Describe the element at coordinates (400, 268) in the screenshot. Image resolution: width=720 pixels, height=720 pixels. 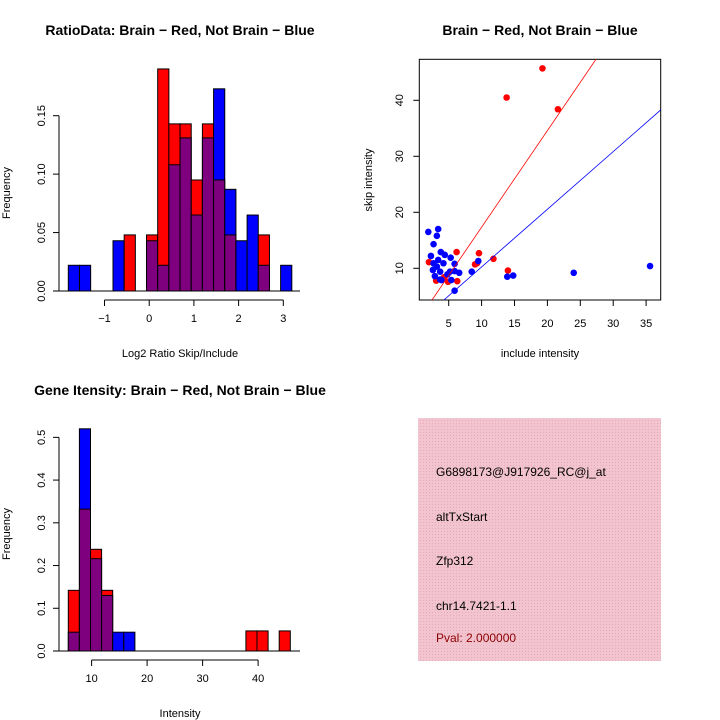
I see `y-tick-label: 10` at that location.